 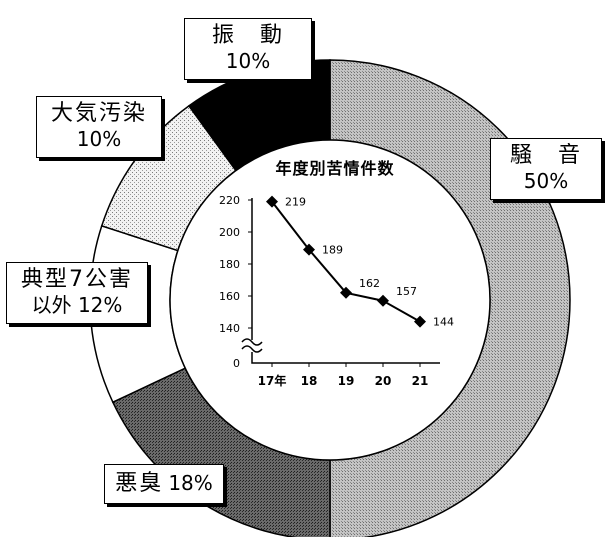 What do you see at coordinates (51, 305) in the screenshot?
I see `label-other-line2-text: 以外` at bounding box center [51, 305].